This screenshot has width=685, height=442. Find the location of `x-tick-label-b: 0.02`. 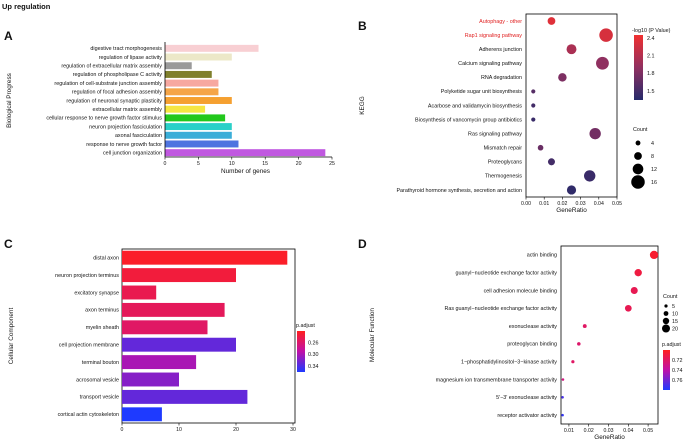

x-tick-label-b: 0.02 is located at coordinates (562, 204).